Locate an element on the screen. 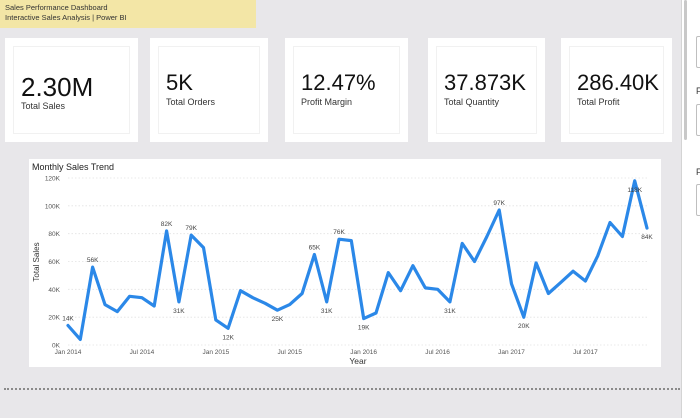 The image size is (700, 418). y-tick-label: 60K is located at coordinates (54, 262).